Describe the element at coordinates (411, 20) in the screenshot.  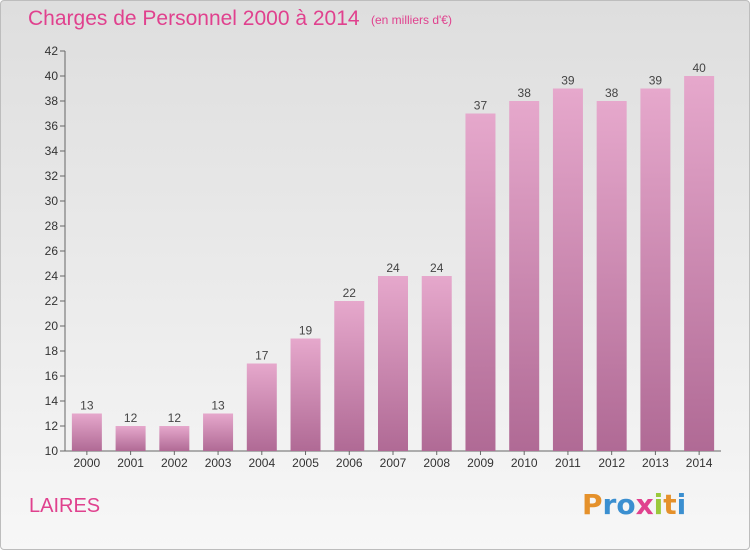
I see `chart-subtitle: (en milliers d'€)` at that location.